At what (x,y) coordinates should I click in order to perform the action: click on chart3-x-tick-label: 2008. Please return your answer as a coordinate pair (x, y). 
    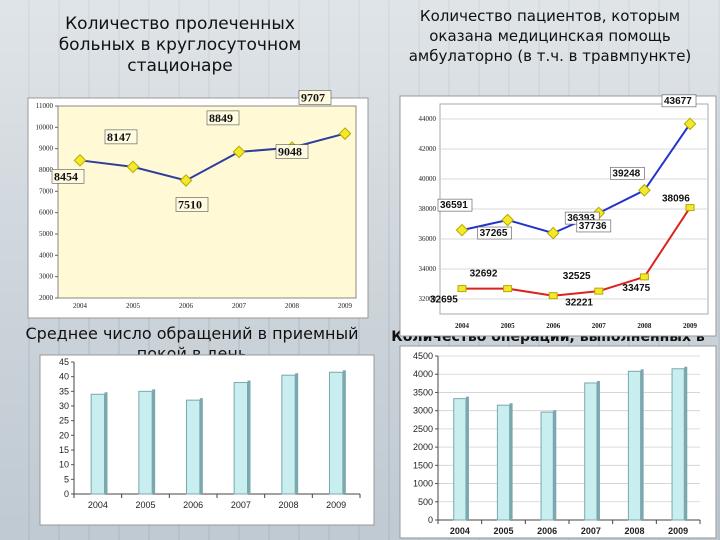
    Looking at the image, I should click on (288, 505).